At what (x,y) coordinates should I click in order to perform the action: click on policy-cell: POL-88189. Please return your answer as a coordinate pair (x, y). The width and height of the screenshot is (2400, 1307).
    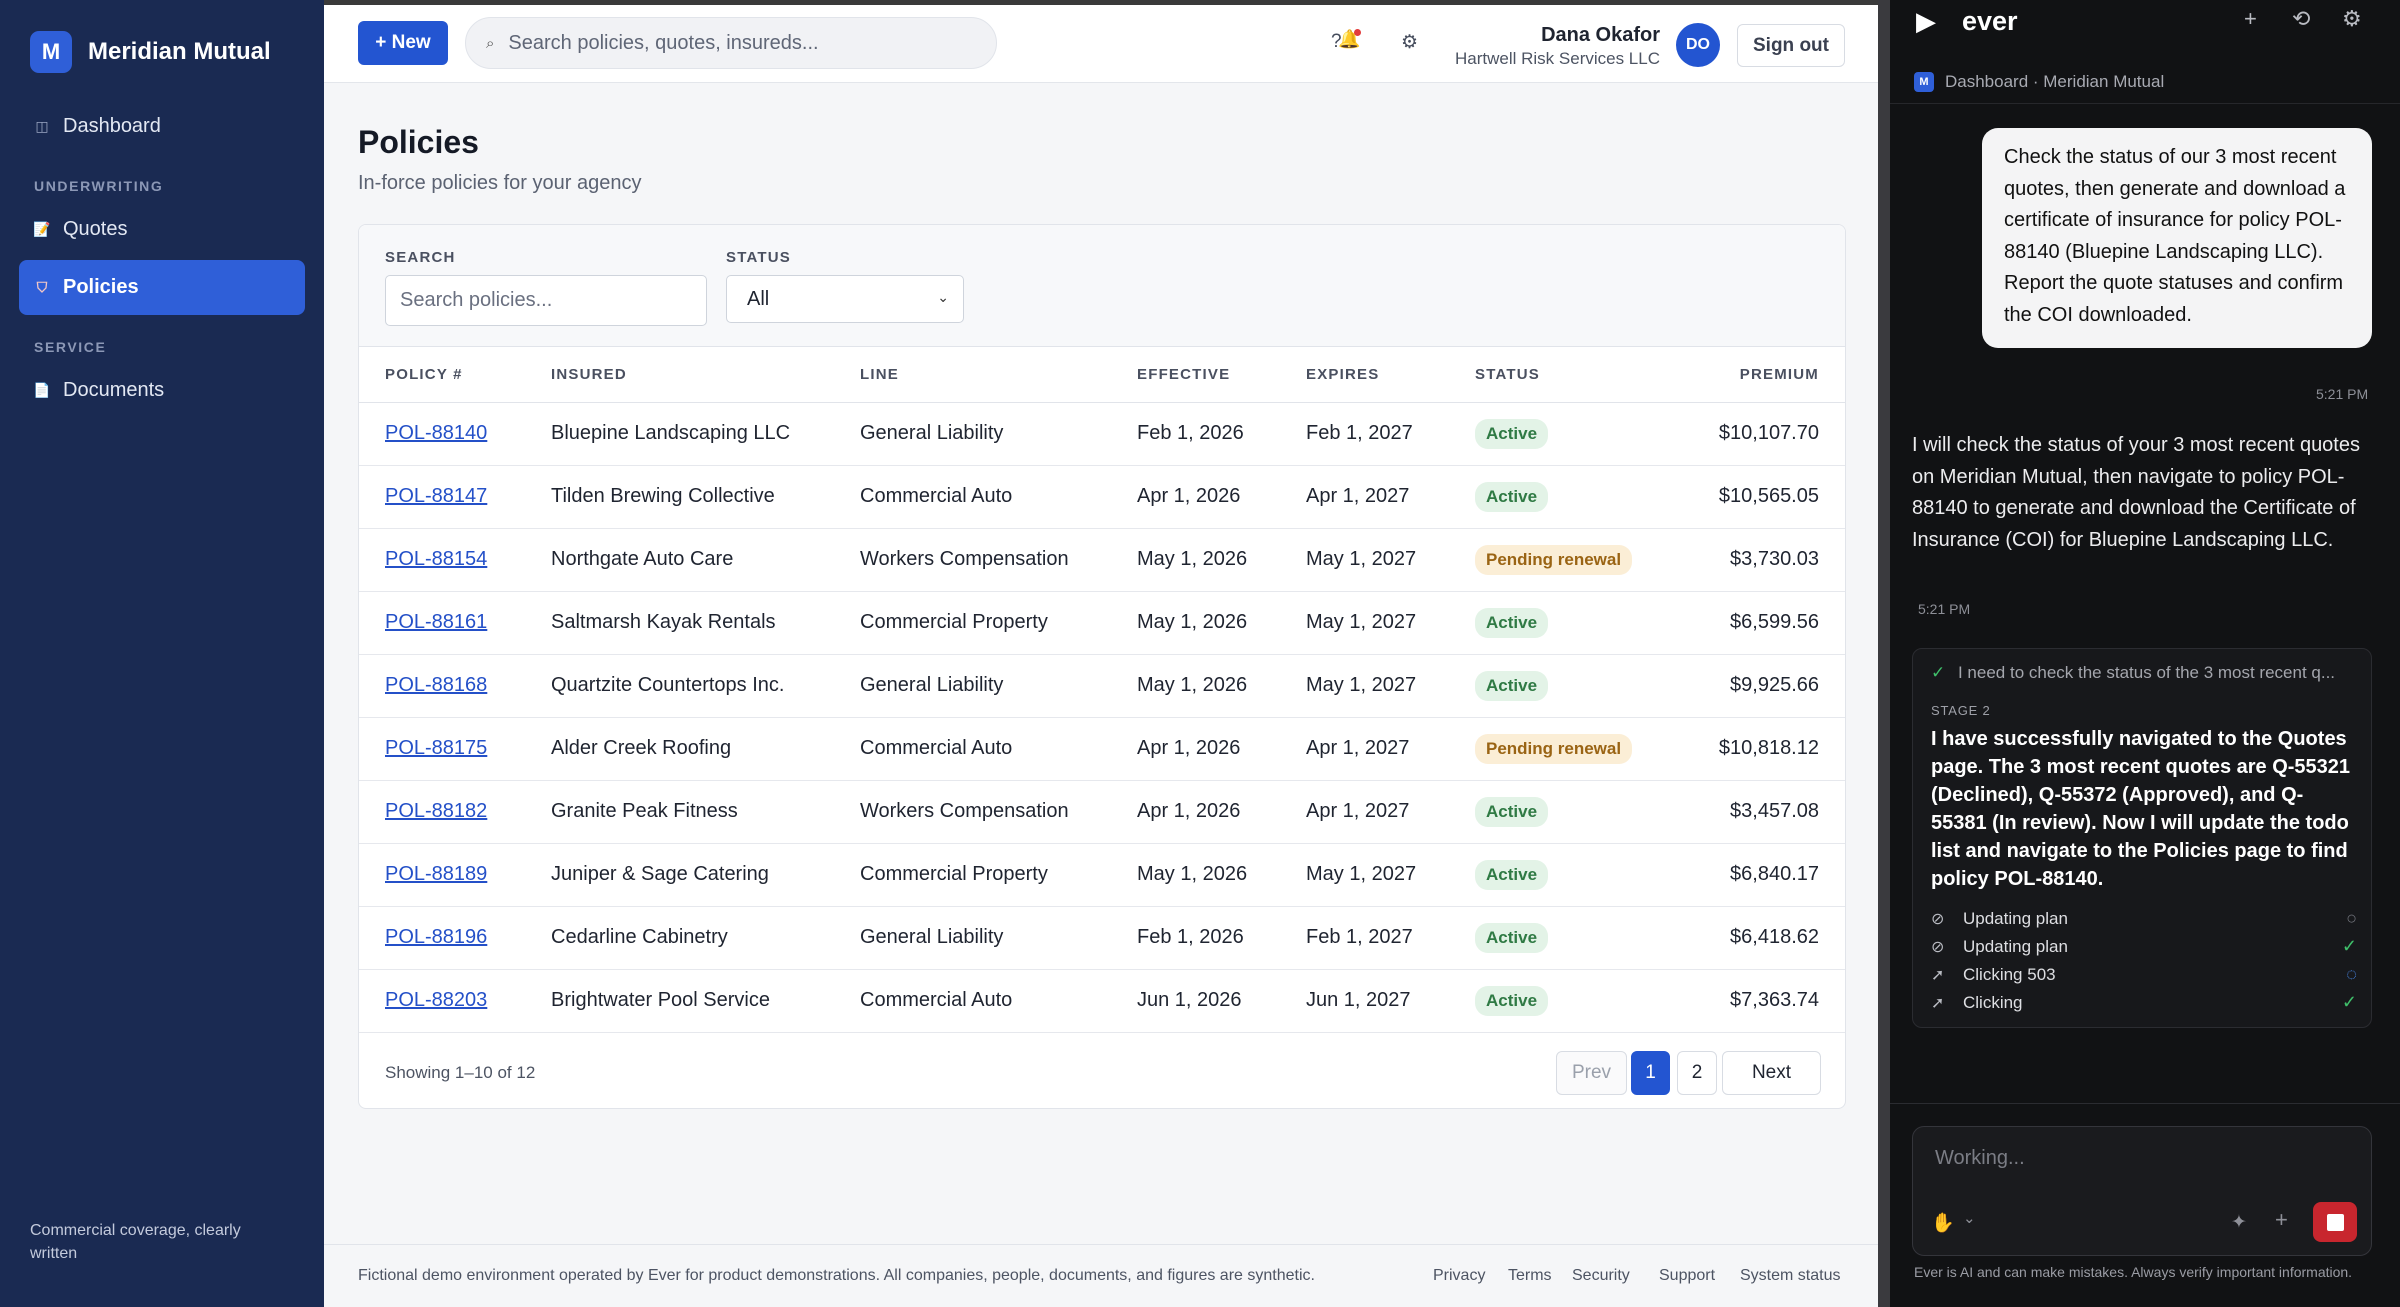
    Looking at the image, I should click on (455, 875).